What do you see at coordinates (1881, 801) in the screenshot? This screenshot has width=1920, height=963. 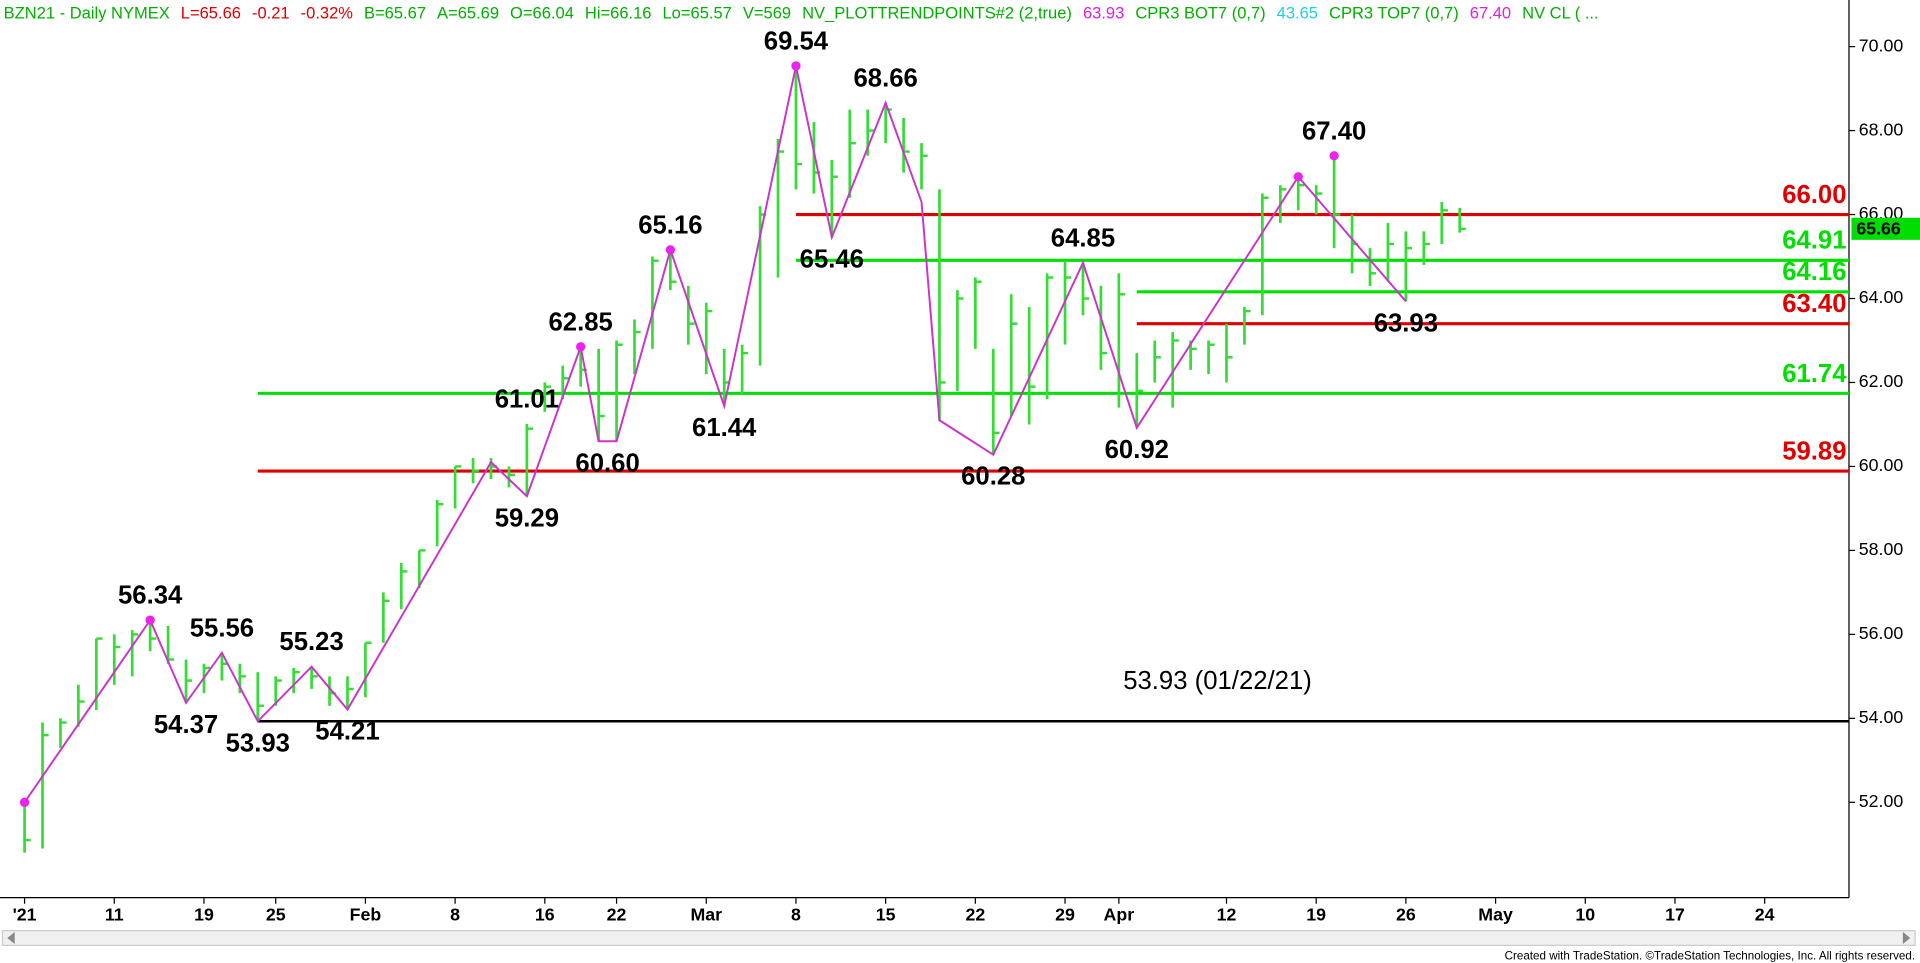 I see `y-tick-label: 52.00` at bounding box center [1881, 801].